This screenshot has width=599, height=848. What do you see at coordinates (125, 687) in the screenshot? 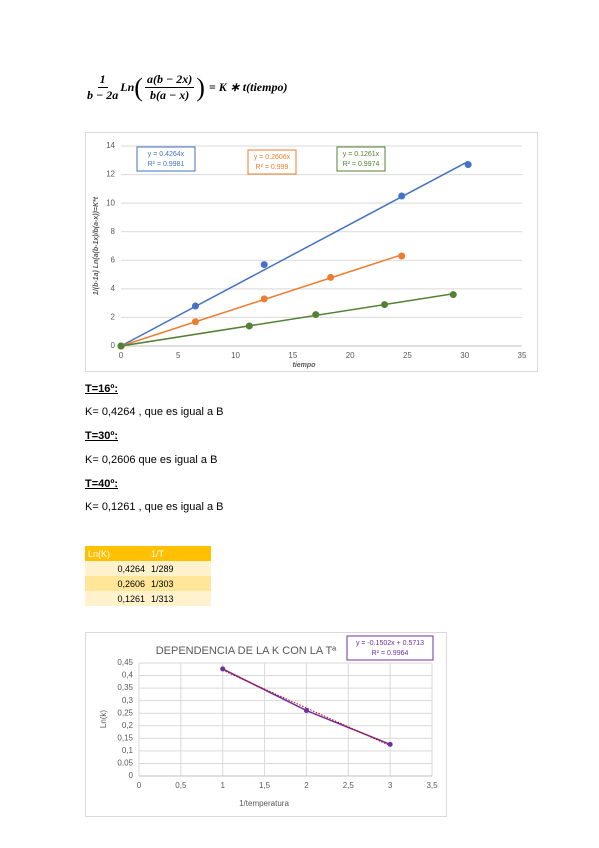
I see `y-tick-label: 0,35` at bounding box center [125, 687].